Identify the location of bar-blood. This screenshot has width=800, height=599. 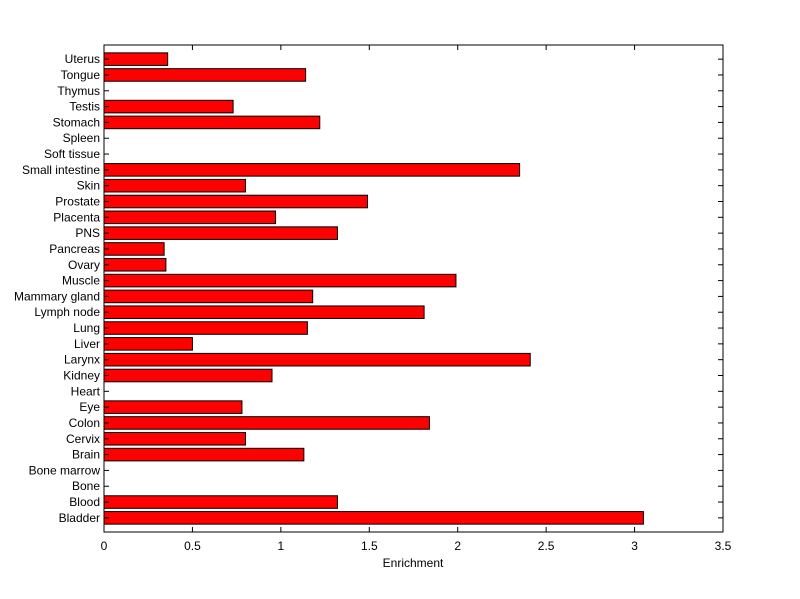
(220, 502).